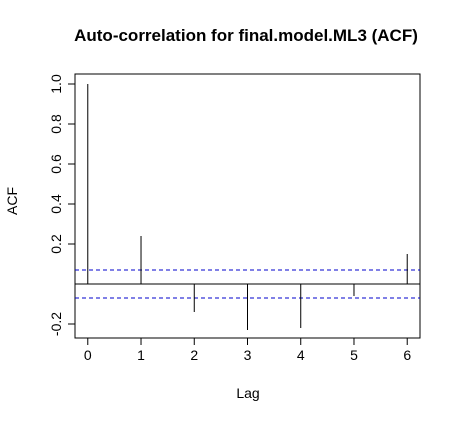 This screenshot has width=462, height=427. Describe the element at coordinates (56, 244) in the screenshot. I see `y-tick-label-1: 0.2` at that location.